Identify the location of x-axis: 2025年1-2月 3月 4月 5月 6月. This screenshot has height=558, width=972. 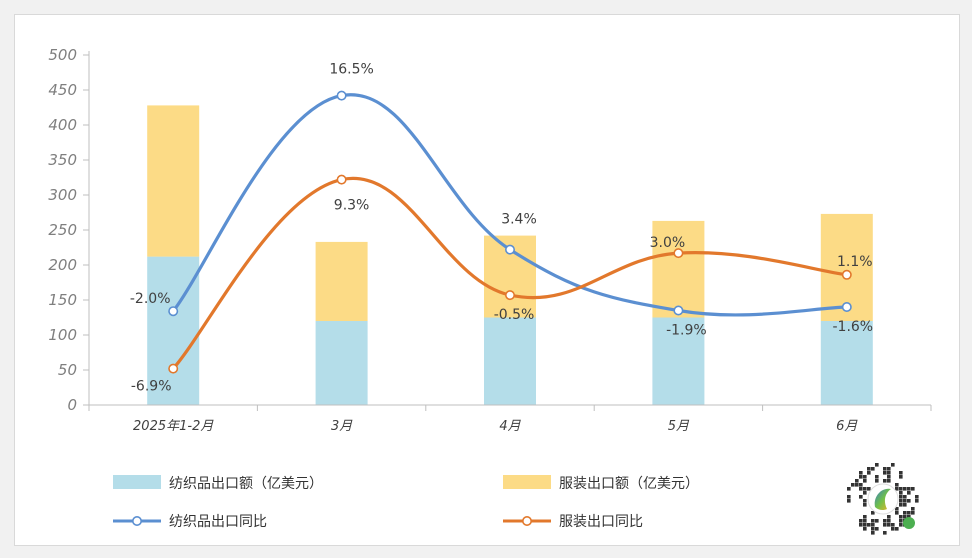
(510, 419).